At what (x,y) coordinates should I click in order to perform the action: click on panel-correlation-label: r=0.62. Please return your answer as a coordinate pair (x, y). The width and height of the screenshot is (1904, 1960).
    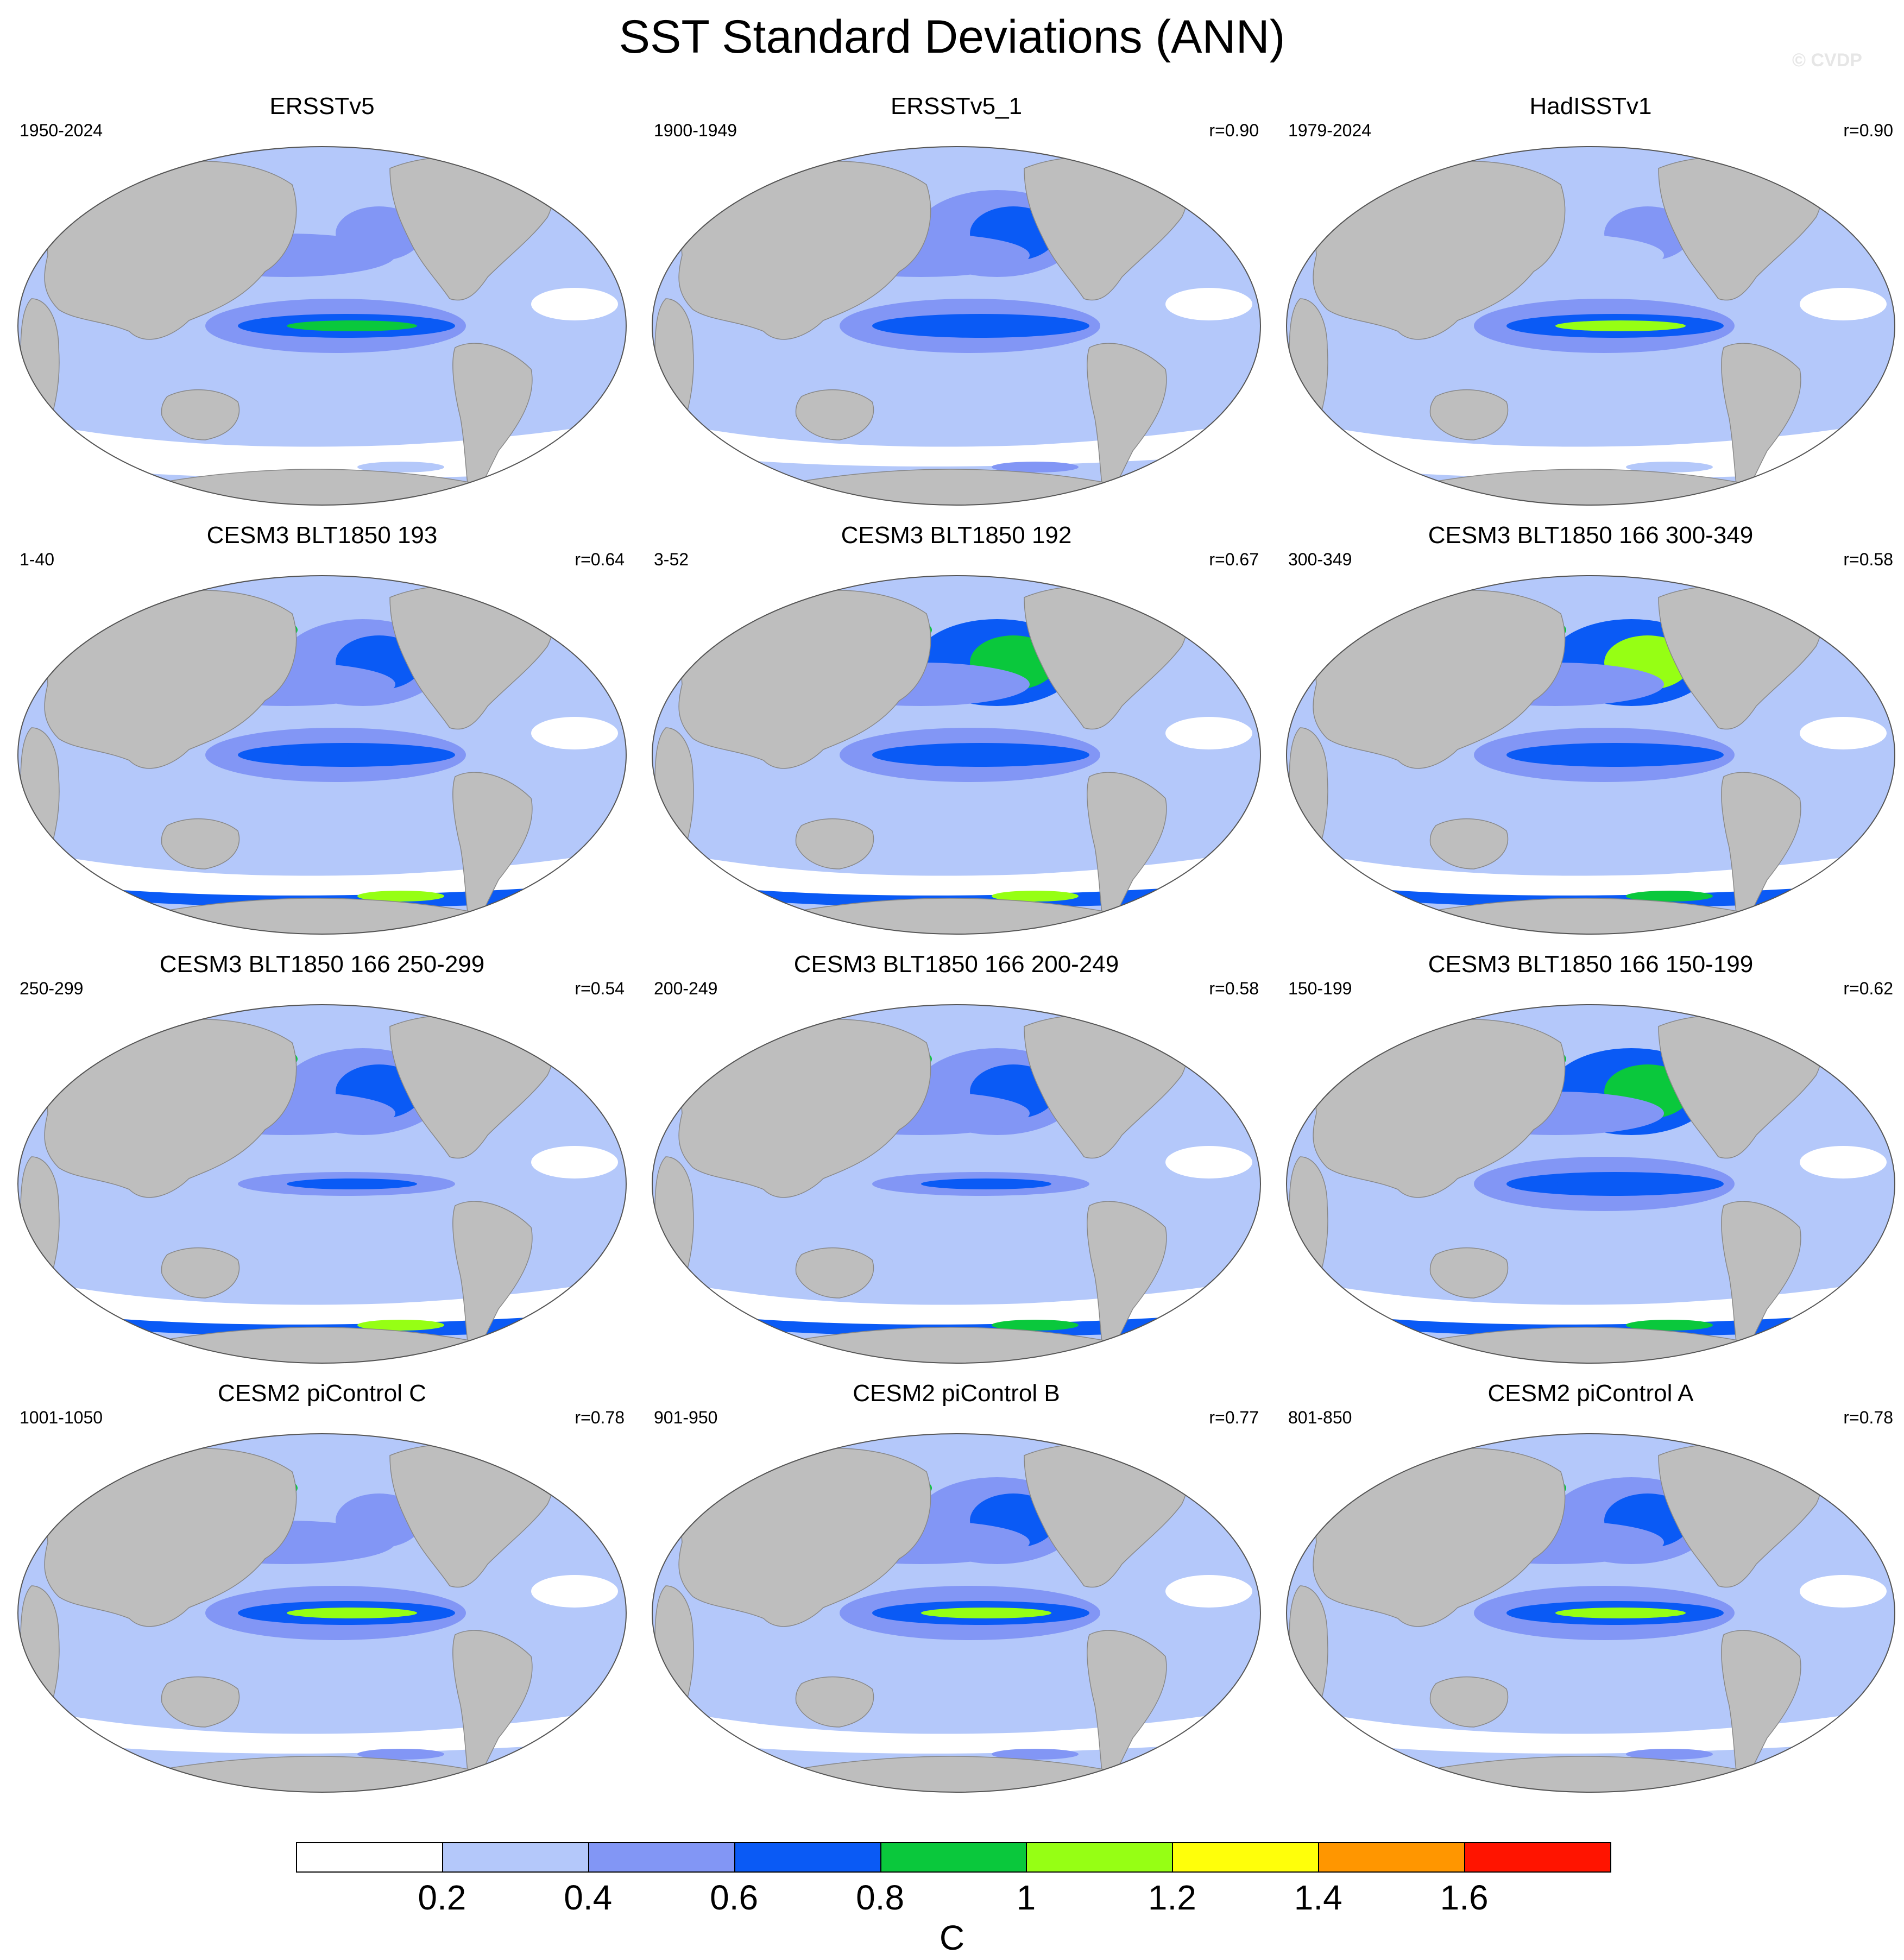
    Looking at the image, I should click on (1868, 988).